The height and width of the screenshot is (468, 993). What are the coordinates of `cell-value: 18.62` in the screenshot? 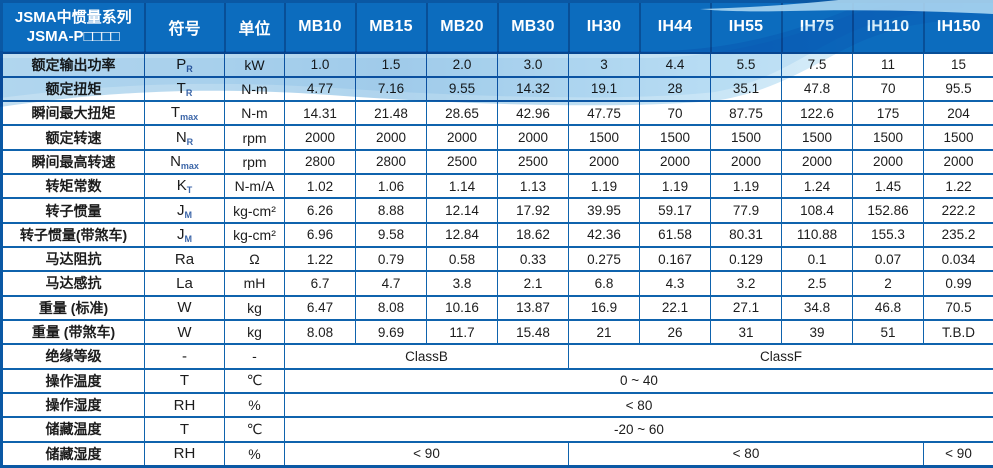 It's located at (533, 234).